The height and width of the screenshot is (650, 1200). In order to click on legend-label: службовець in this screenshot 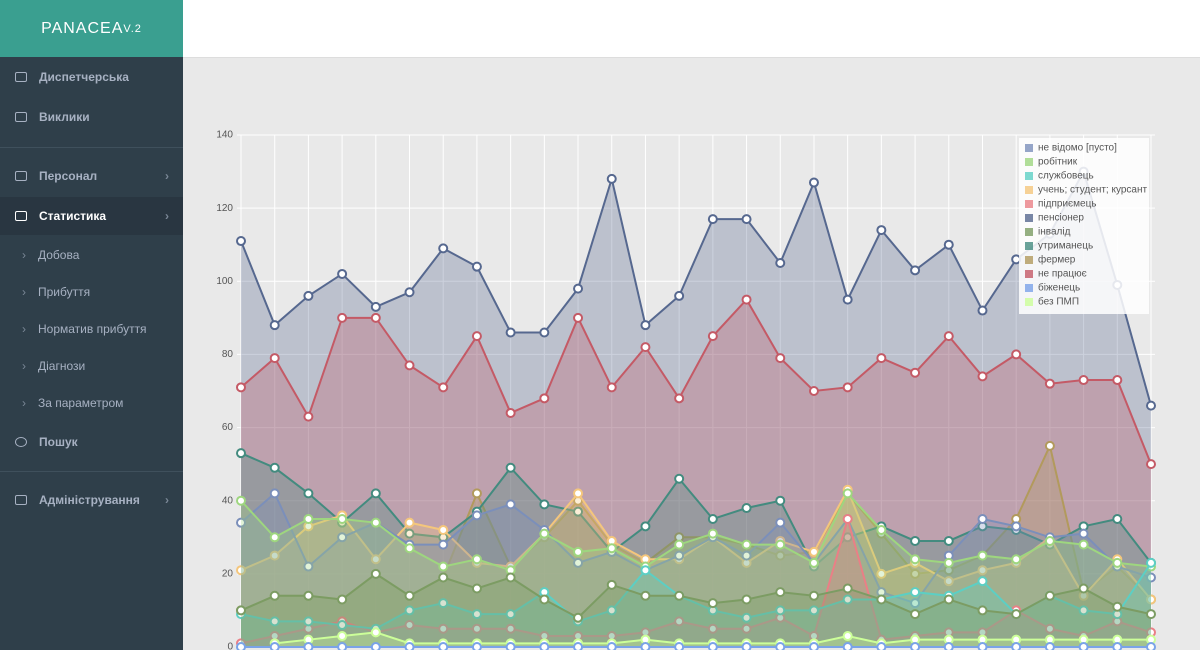, I will do `click(1066, 176)`.